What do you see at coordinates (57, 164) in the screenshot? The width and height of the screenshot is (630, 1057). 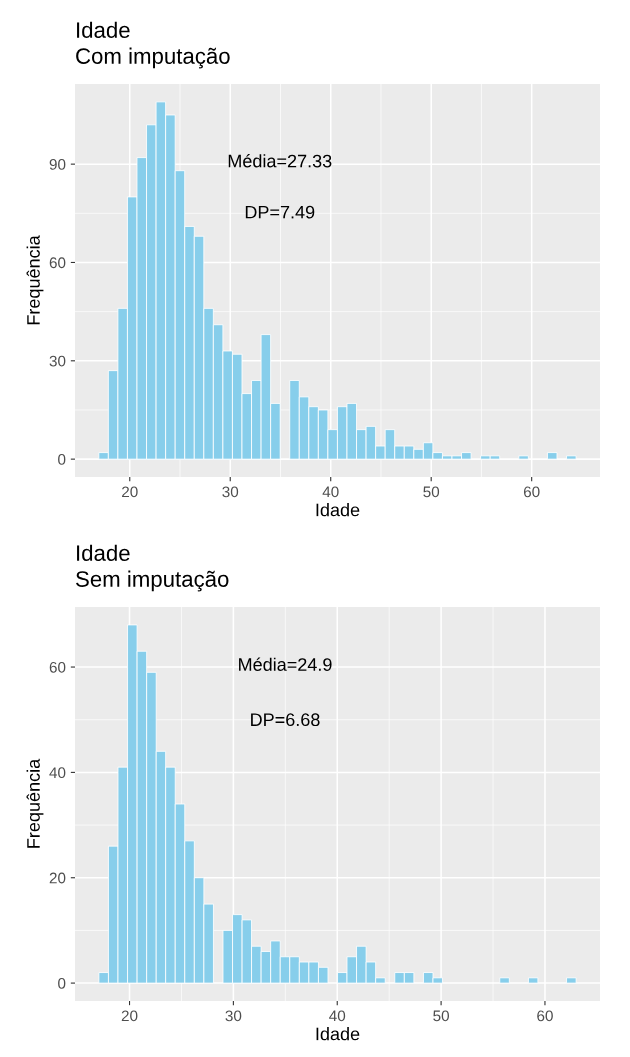 I see `y-tick-label: 90` at bounding box center [57, 164].